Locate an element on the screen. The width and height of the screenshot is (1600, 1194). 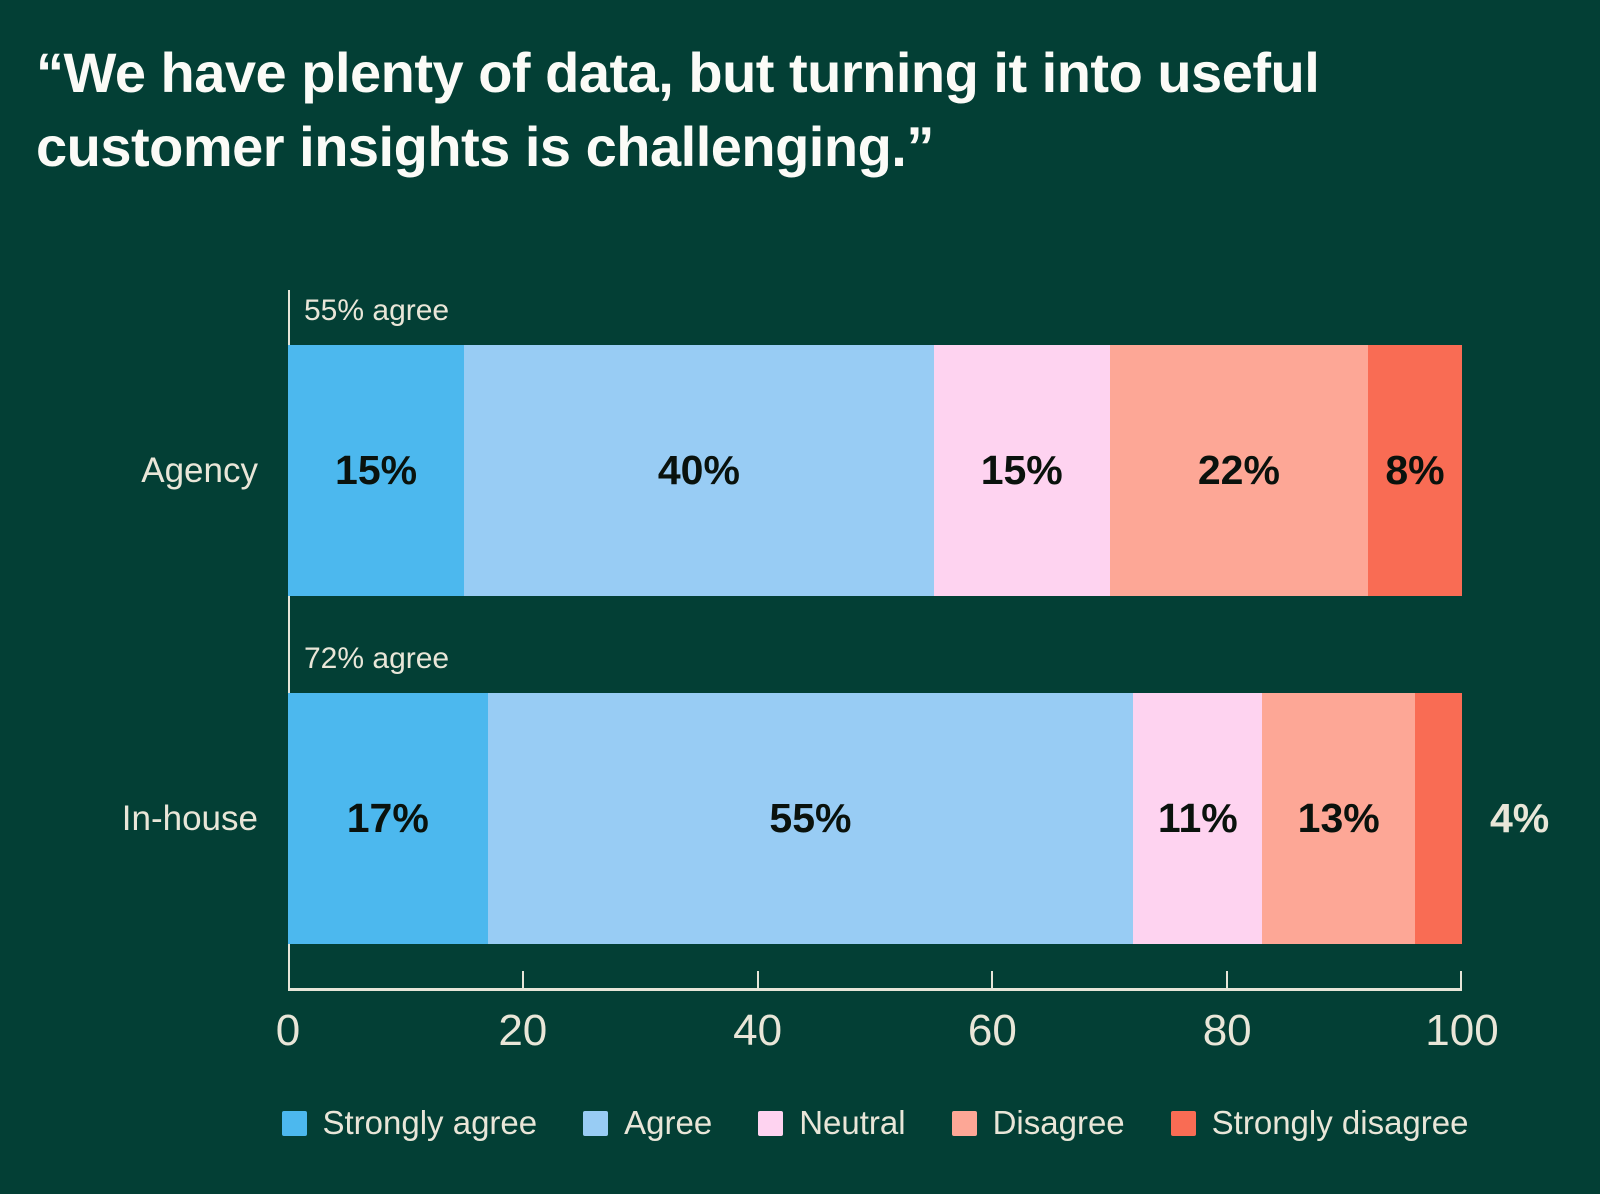
segment-label: 13% is located at coordinates (1338, 818).